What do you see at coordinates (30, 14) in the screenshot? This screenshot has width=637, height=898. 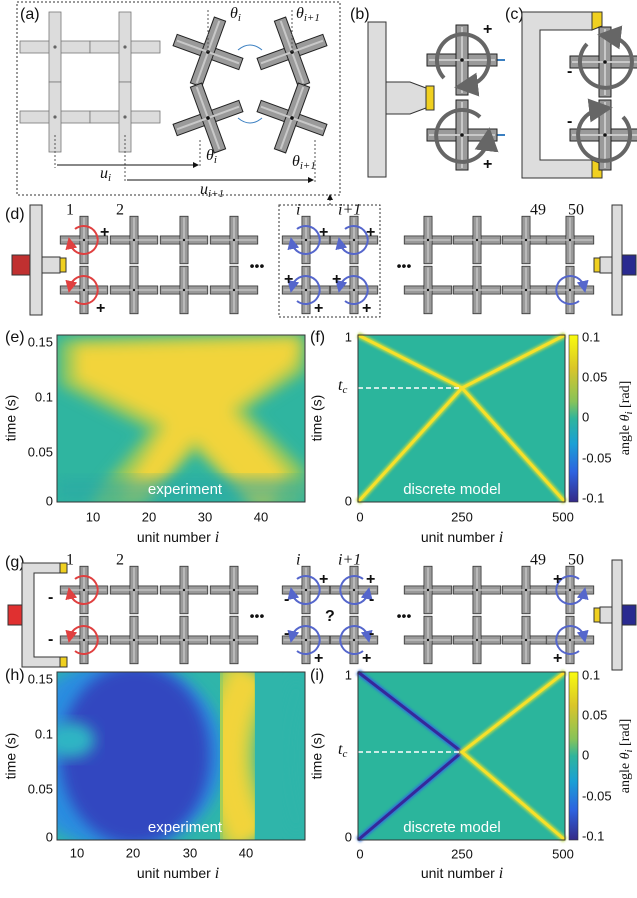 I see `panel-label: (a)` at bounding box center [30, 14].